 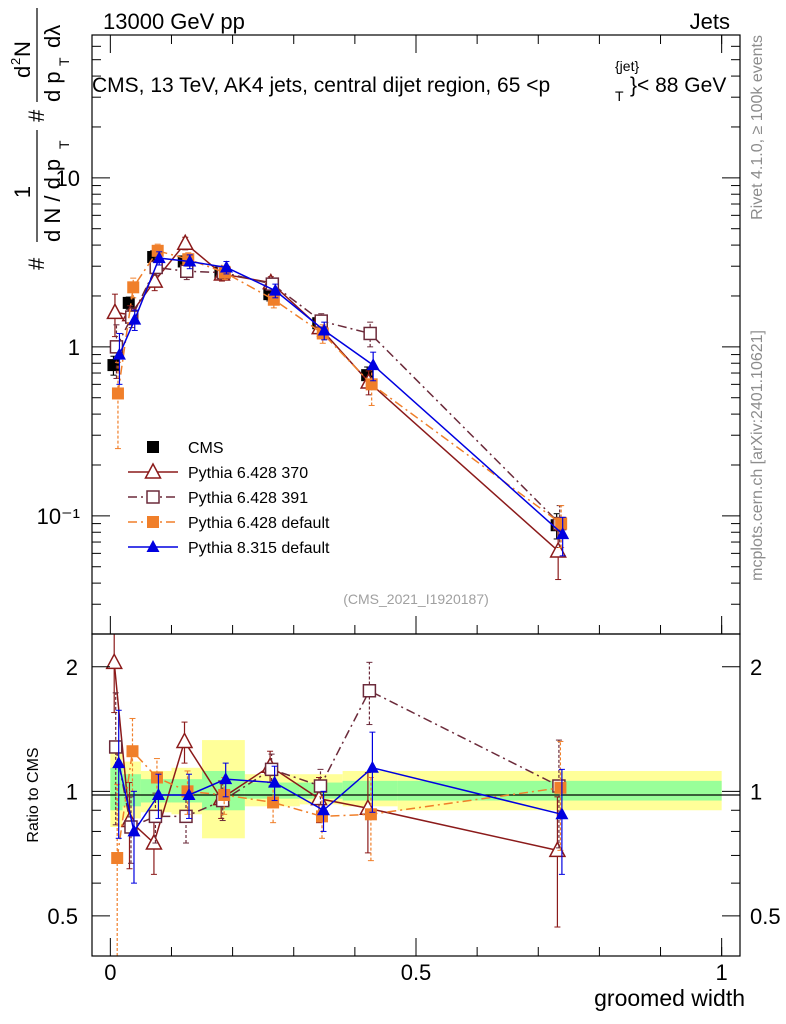 What do you see at coordinates (52, 200) in the screenshot?
I see `ylabel-dn-dpt: d N / d p` at bounding box center [52, 200].